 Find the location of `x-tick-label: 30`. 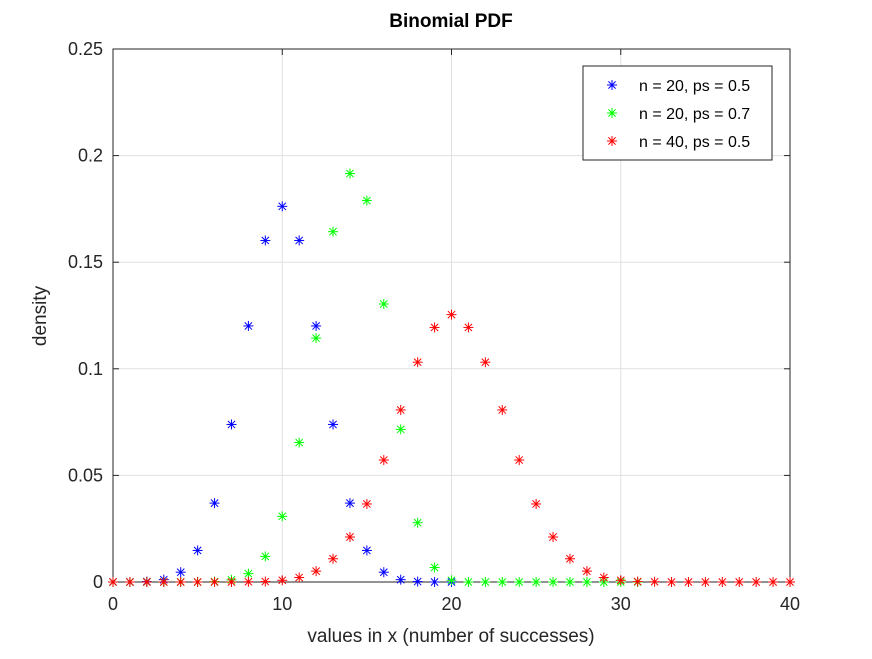

x-tick-label: 30 is located at coordinates (621, 604).